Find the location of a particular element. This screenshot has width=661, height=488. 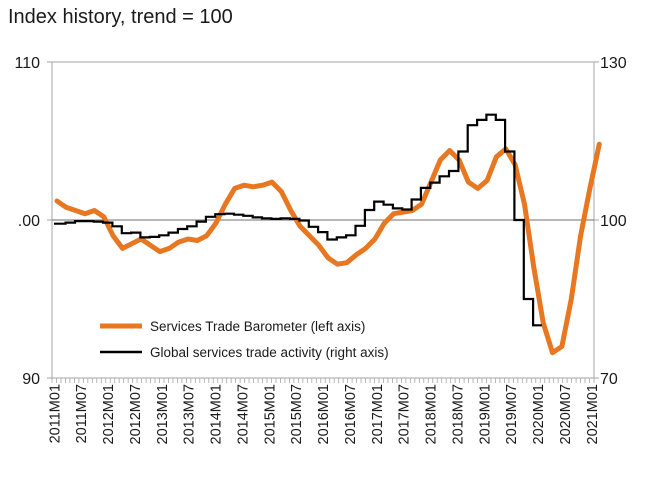

x-tick-label: 2018M07 is located at coordinates (458, 414).